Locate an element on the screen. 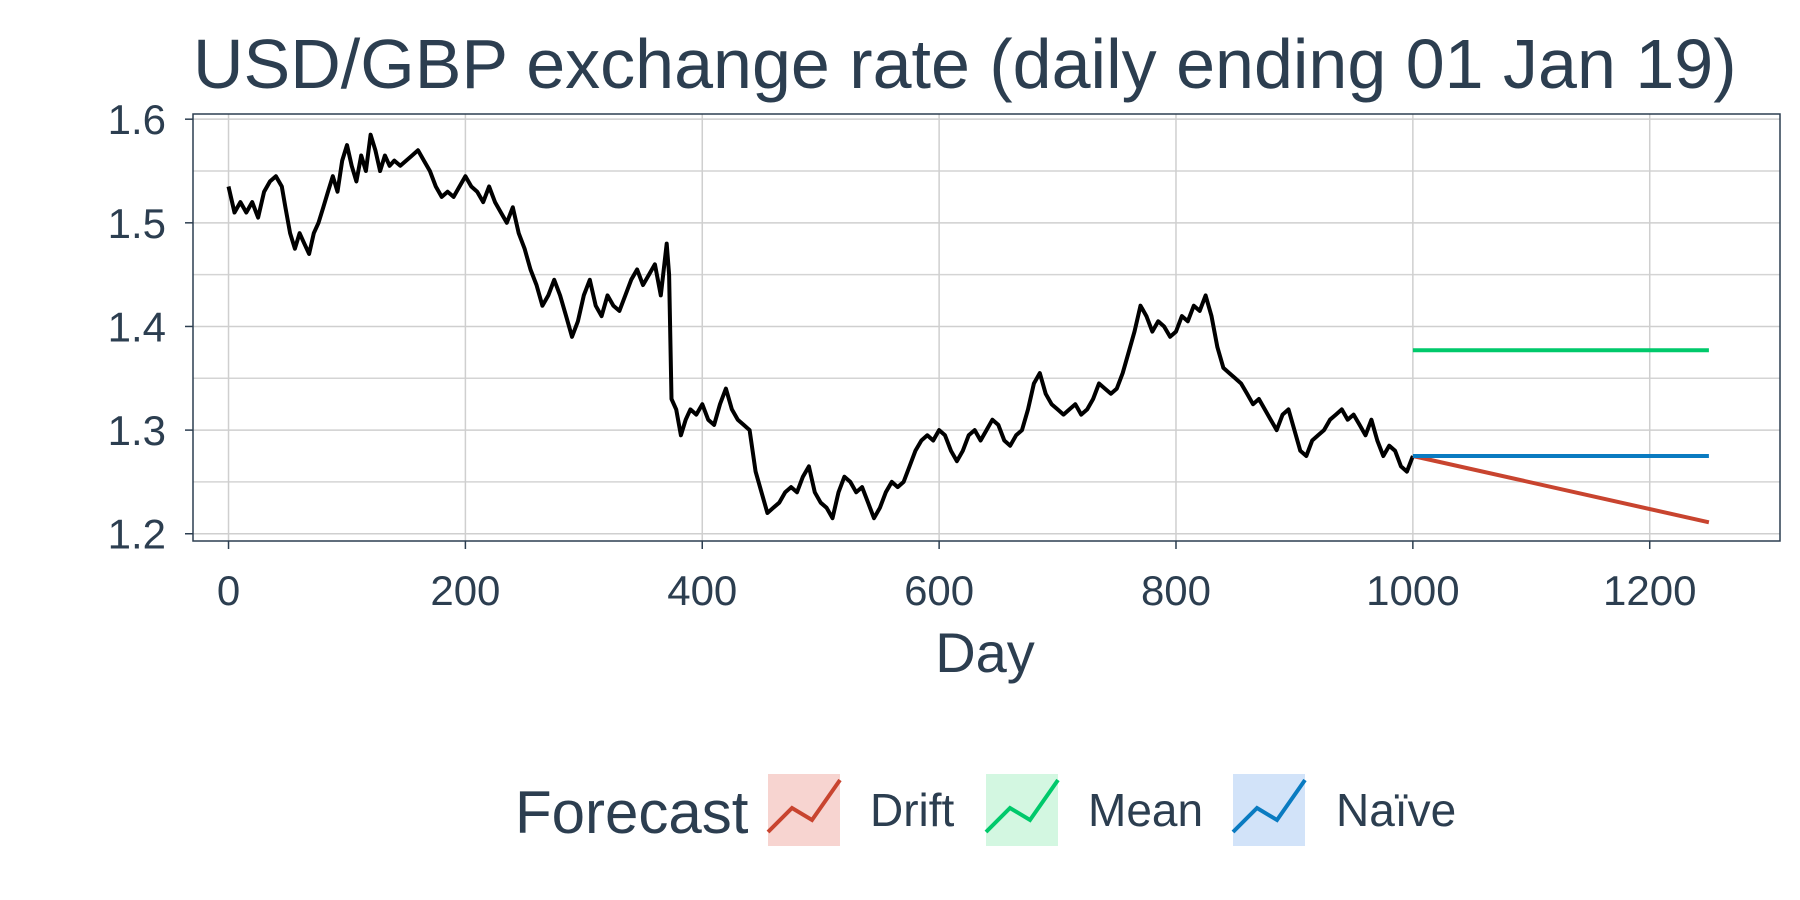  legend-label-nave: Naïve is located at coordinates (1396, 810).